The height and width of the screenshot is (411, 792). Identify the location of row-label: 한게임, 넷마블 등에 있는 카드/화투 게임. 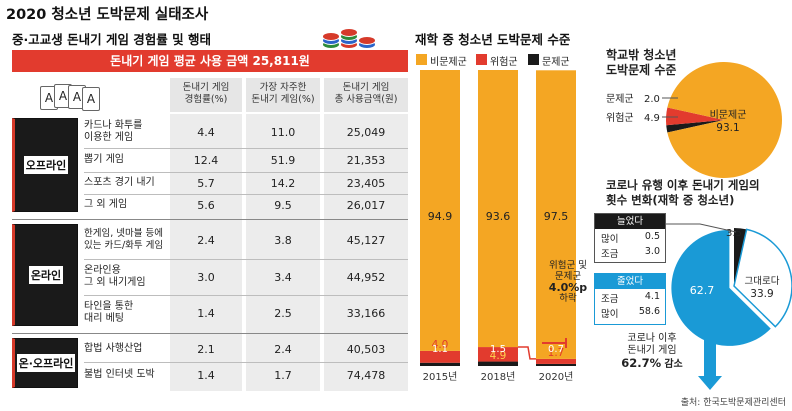
(124, 239).